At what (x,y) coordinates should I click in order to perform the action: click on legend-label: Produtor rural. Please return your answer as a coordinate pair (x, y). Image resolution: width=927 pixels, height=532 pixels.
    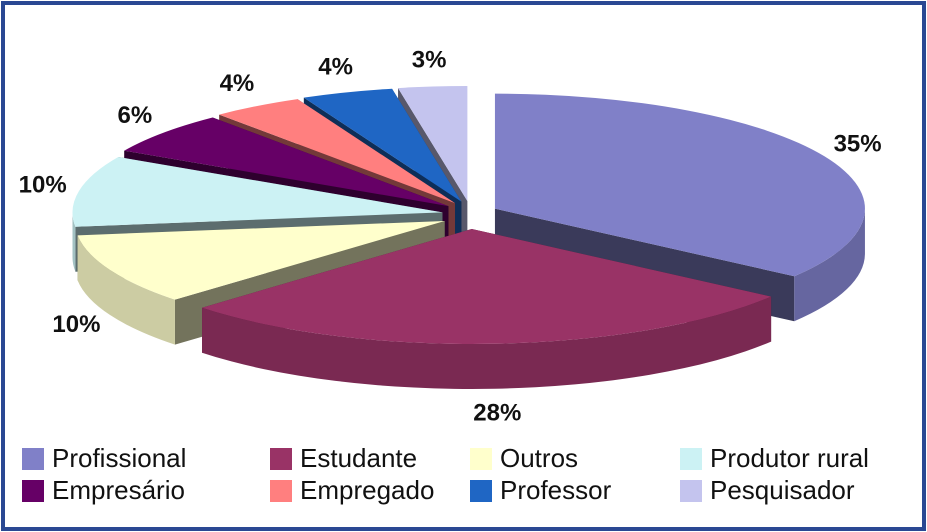
    Looking at the image, I should click on (789, 458).